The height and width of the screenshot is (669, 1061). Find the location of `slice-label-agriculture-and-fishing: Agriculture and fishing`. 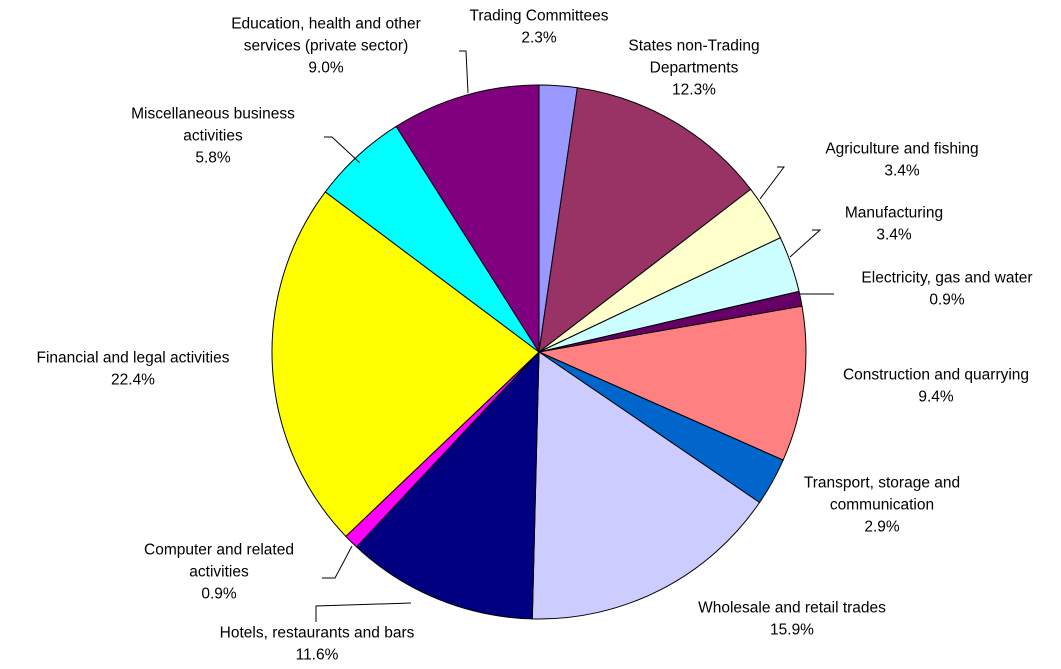

slice-label-agriculture-and-fishing: Agriculture and fishing is located at coordinates (901, 149).